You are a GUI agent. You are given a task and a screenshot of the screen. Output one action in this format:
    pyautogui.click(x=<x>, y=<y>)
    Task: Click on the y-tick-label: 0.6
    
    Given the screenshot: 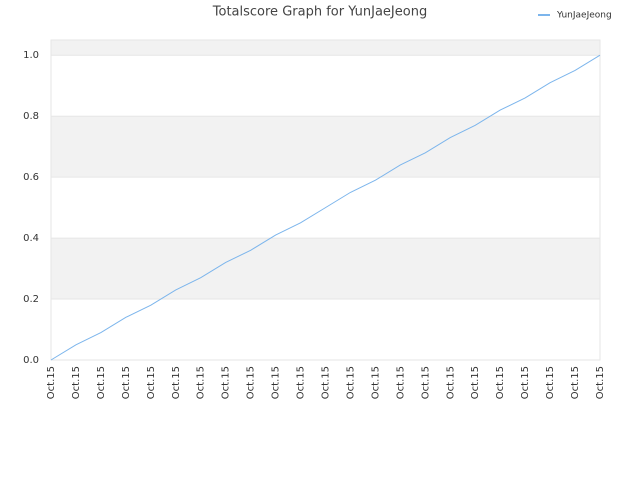 What is the action you would take?
    pyautogui.click(x=31, y=177)
    